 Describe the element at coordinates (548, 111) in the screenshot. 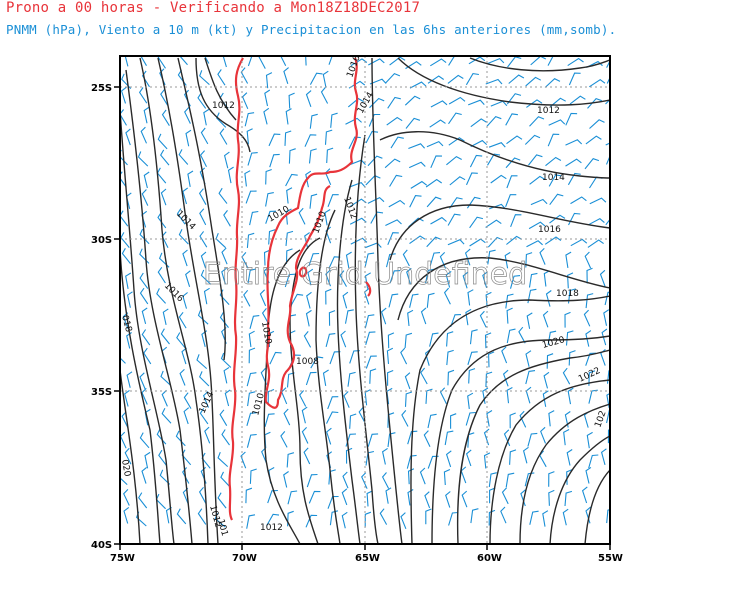

I see `contour-label: 1012` at that location.